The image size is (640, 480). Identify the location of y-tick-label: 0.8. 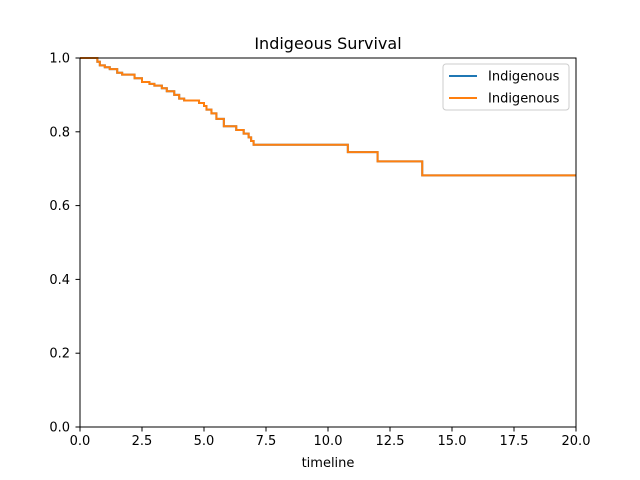
(59, 132).